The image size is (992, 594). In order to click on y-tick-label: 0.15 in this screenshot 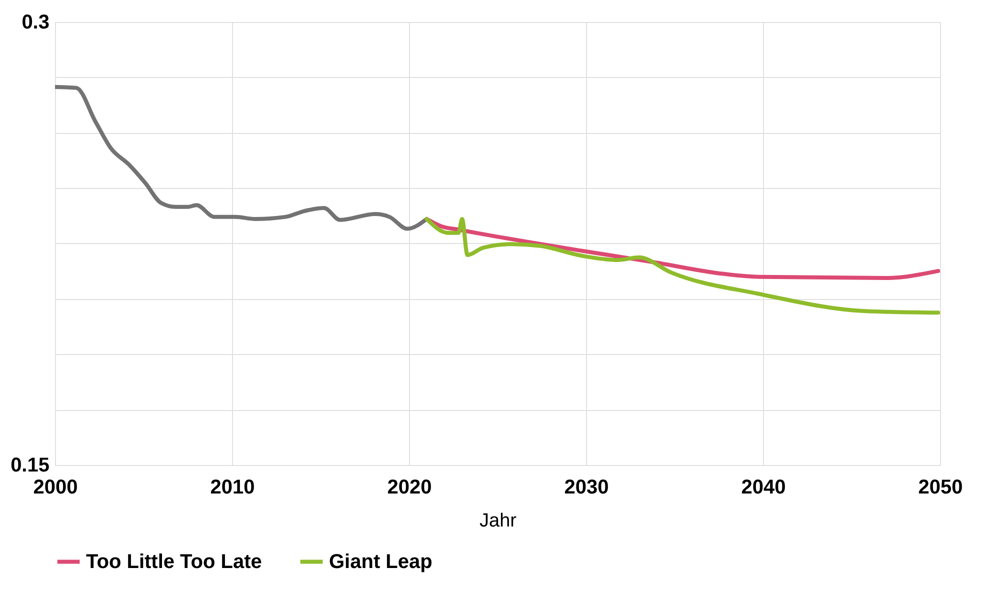, I will do `click(30, 465)`.